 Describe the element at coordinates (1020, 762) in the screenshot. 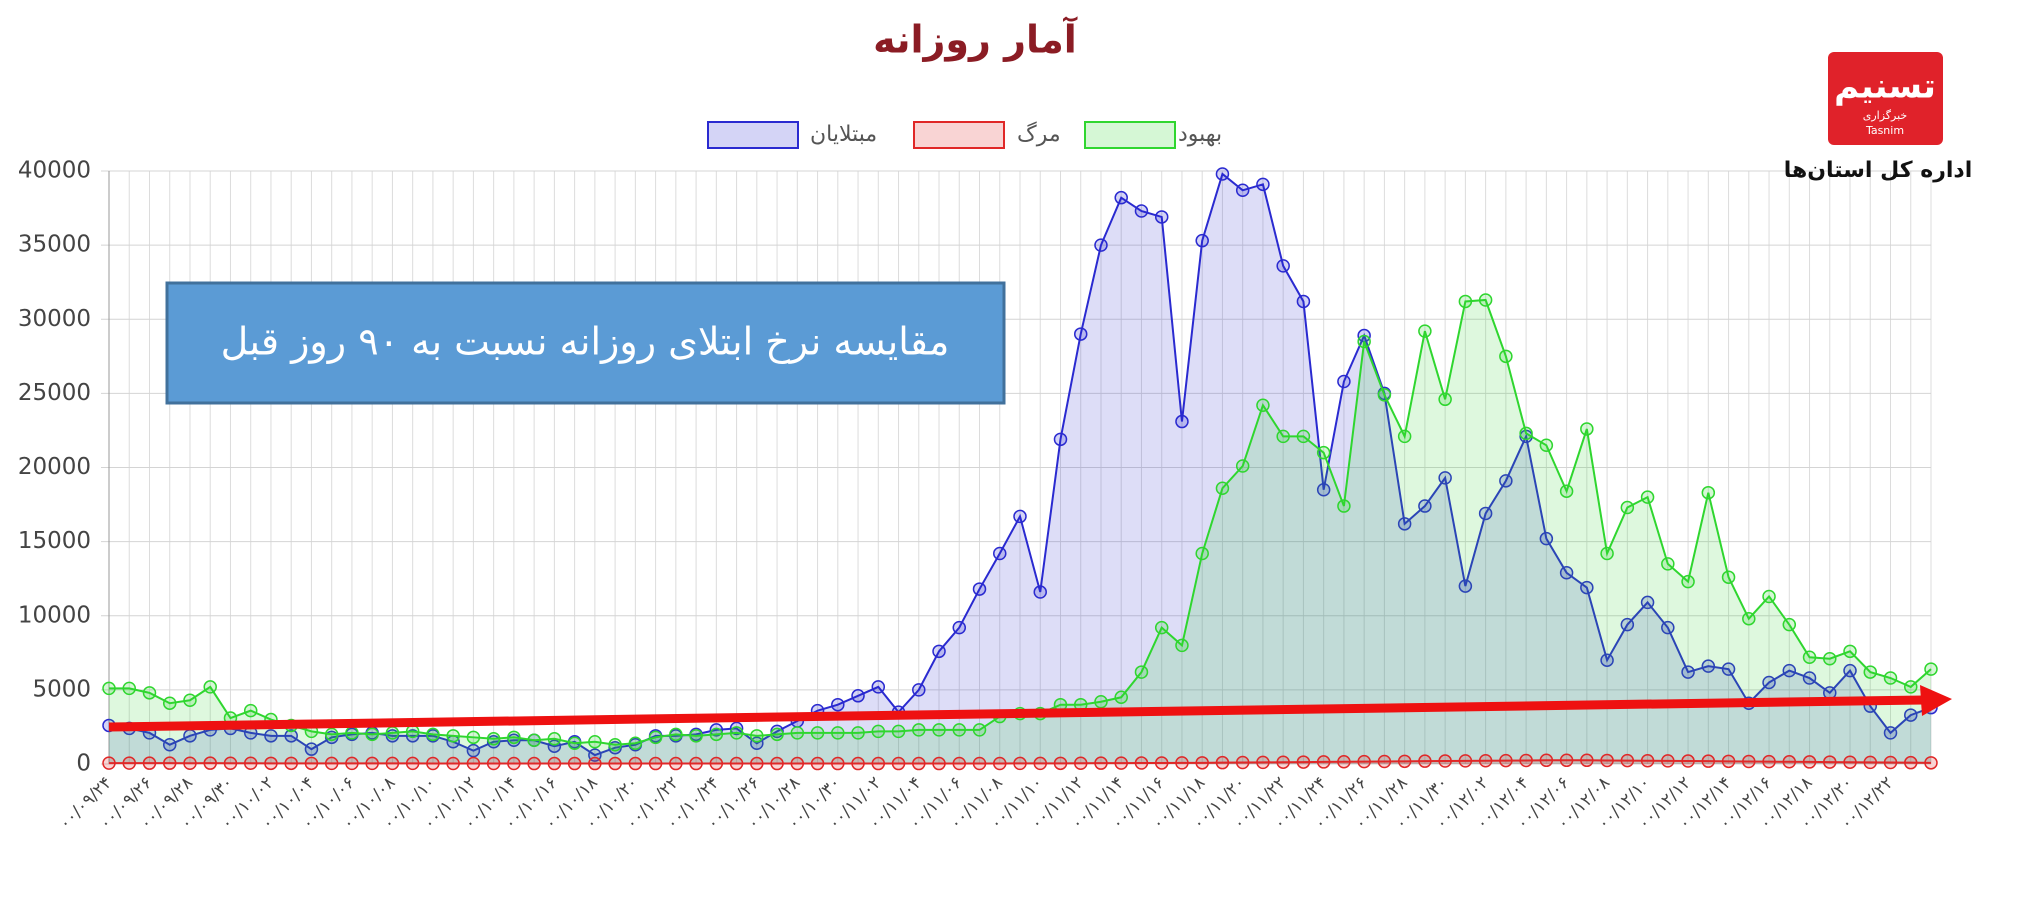

I see `line` at that location.